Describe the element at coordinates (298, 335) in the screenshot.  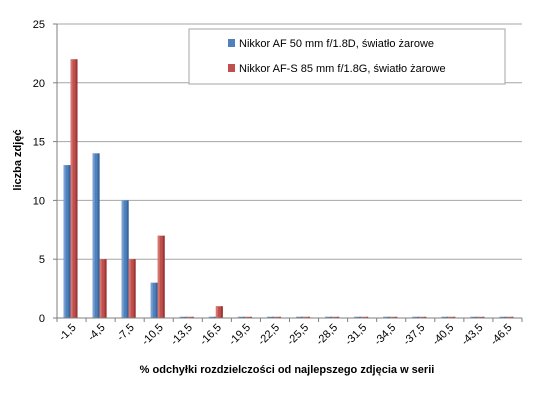
I see `x-tick-label: -25,5` at that location.